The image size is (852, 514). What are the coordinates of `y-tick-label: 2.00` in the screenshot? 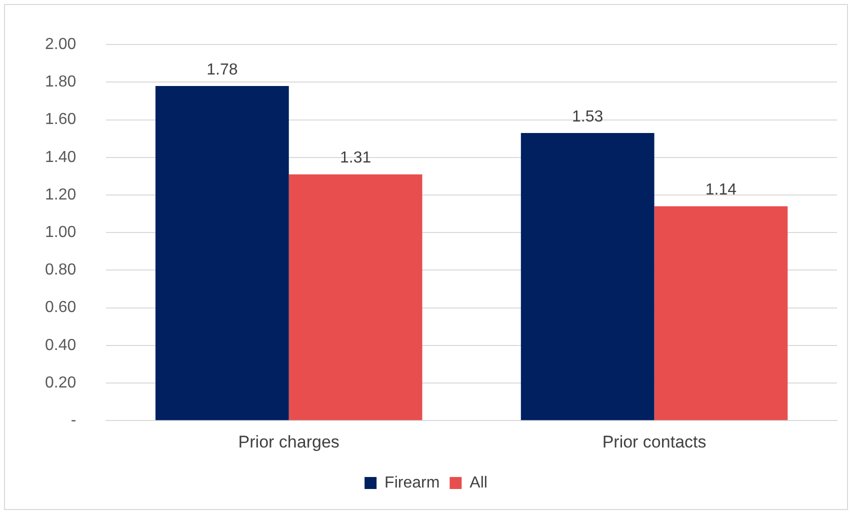 It's located at (60, 45).